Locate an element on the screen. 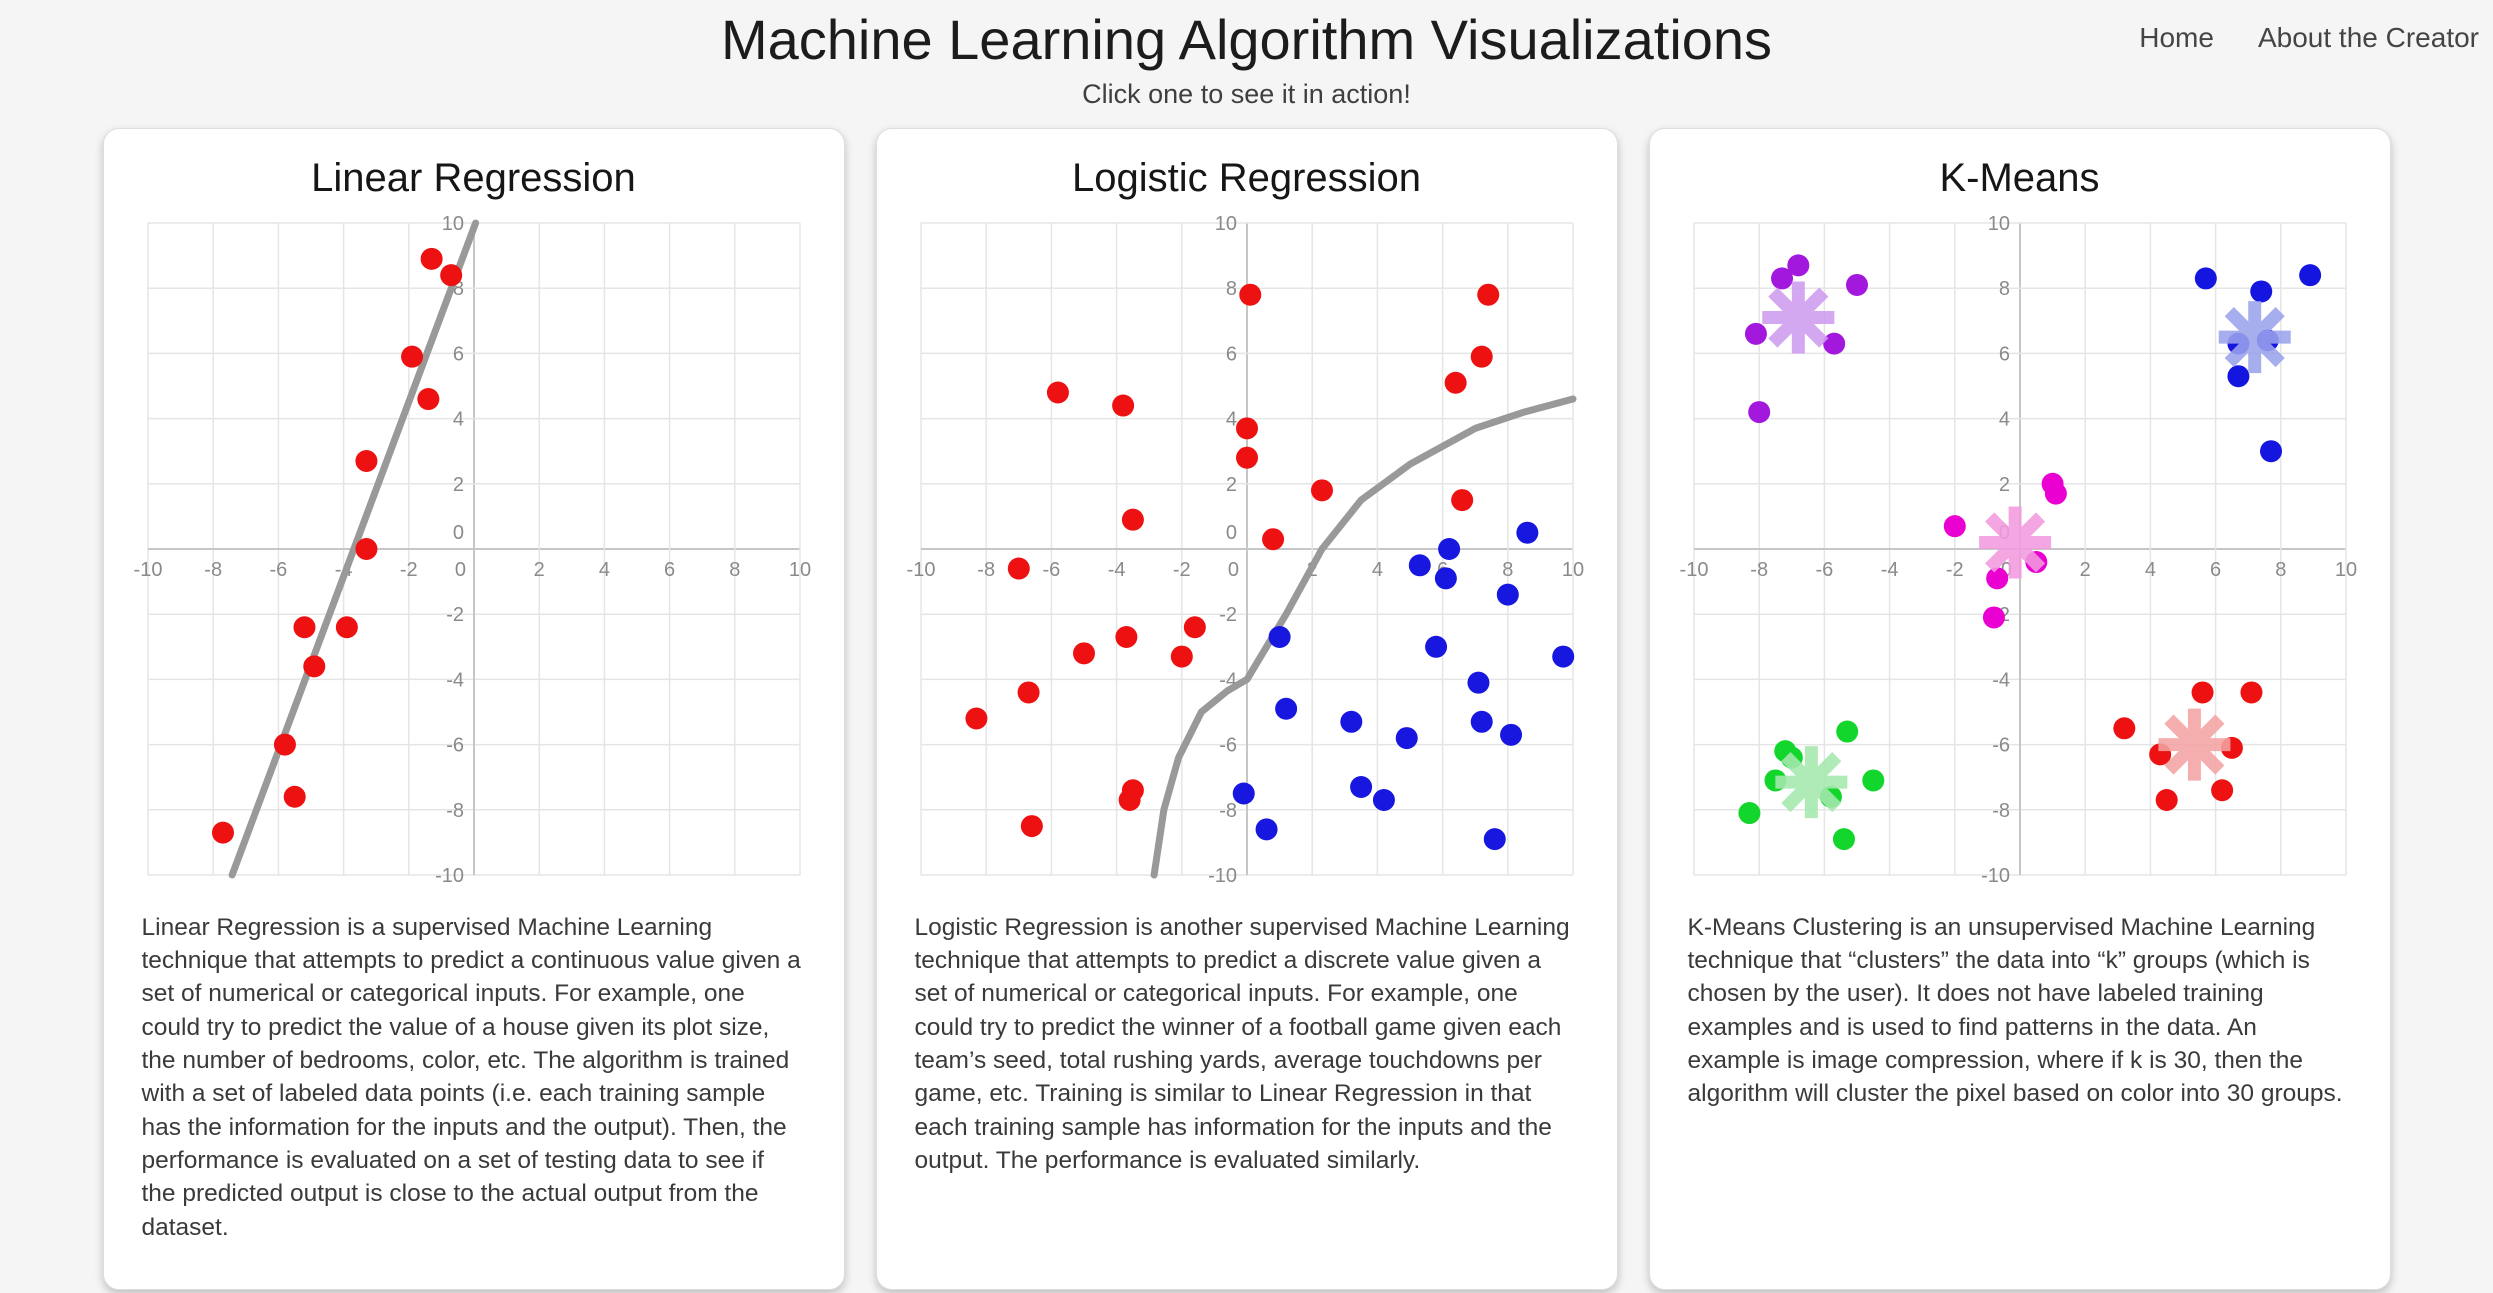 The image size is (2493, 1293). top-nav: Home About the Creator is located at coordinates (2309, 38).